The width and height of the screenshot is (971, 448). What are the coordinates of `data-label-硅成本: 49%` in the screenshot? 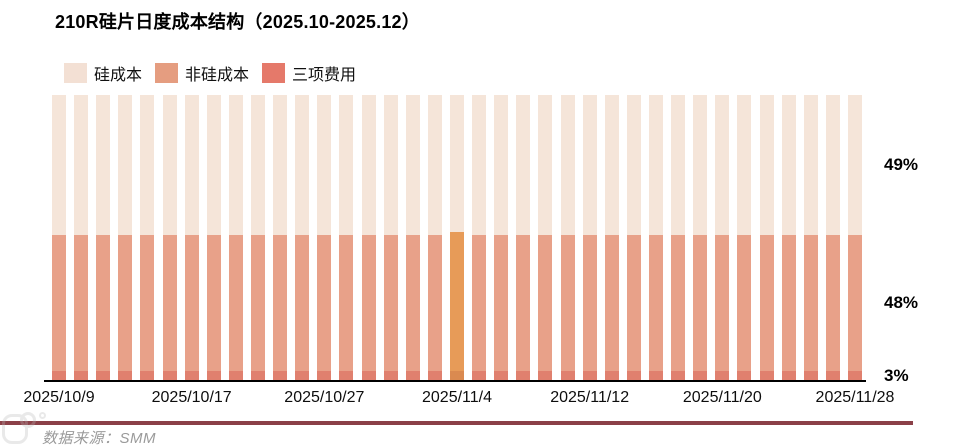 It's located at (901, 164).